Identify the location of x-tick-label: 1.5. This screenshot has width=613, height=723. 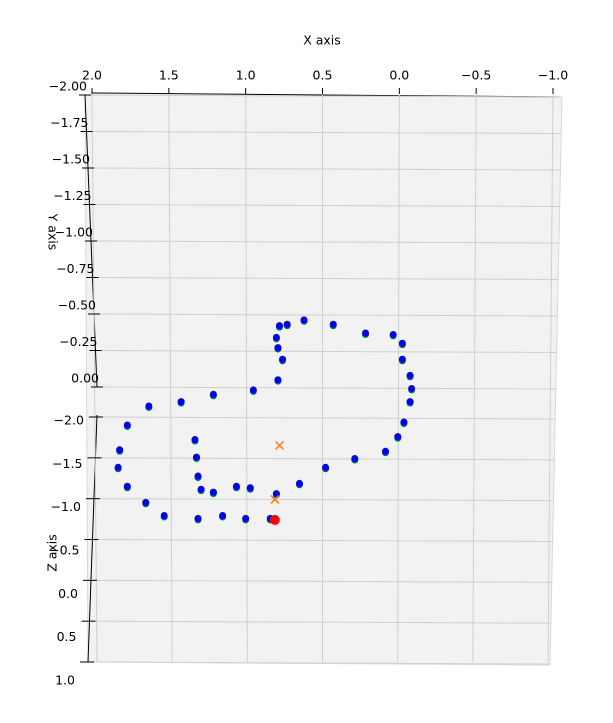
(169, 75).